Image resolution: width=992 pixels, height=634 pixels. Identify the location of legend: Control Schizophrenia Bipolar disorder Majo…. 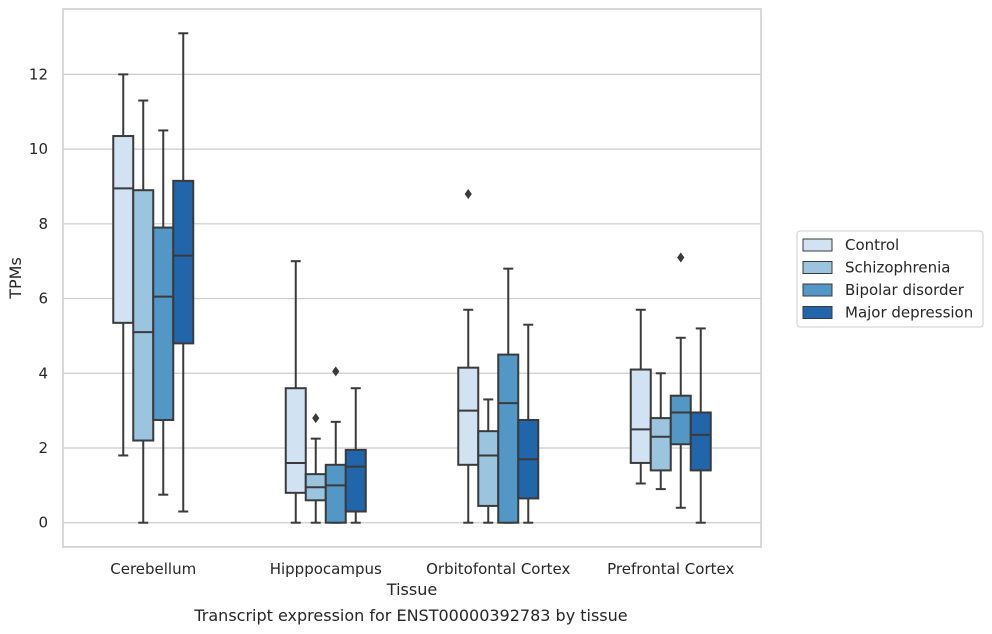
(890, 279).